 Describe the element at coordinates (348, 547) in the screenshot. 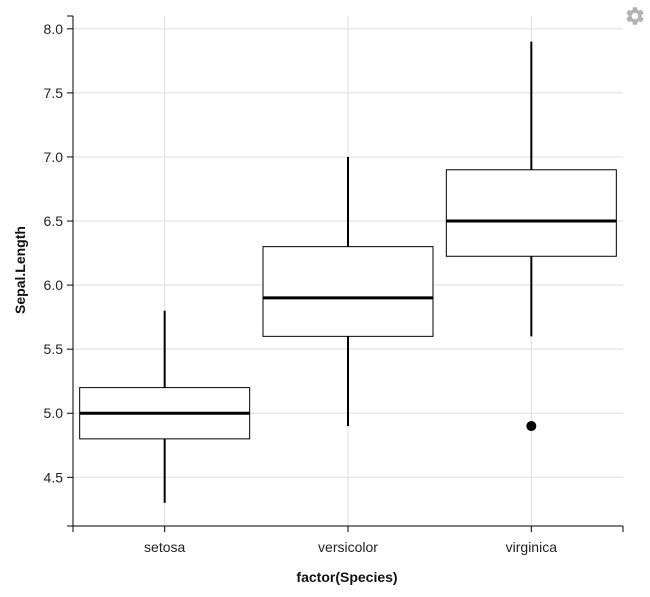

I see `x-tick-label: versicolor` at that location.